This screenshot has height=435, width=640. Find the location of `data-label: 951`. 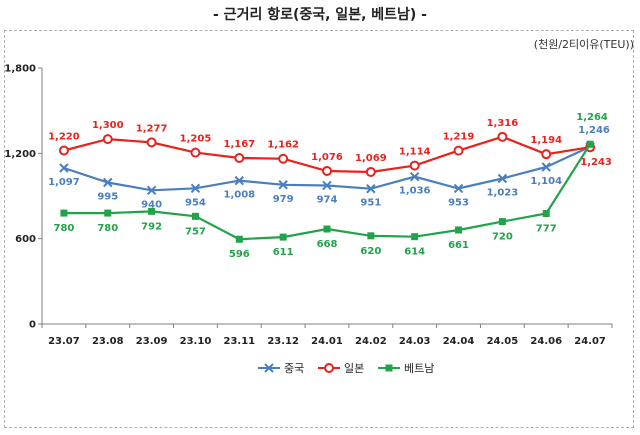

data-label: 951 is located at coordinates (370, 203).